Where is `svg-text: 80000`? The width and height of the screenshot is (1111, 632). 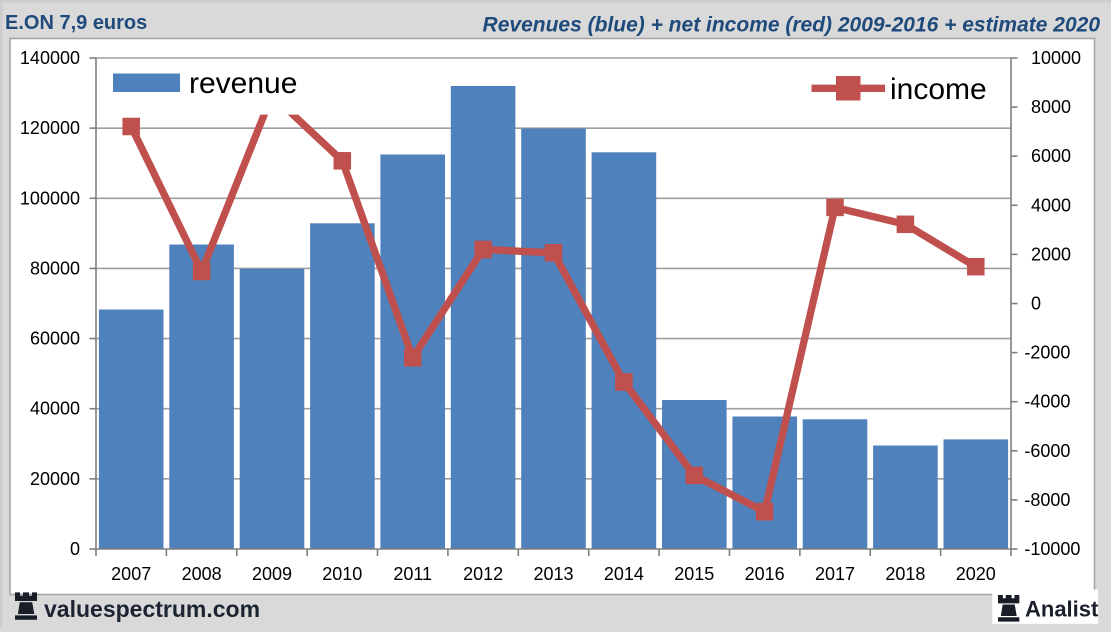
svg-text: 80000 is located at coordinates (55, 268).